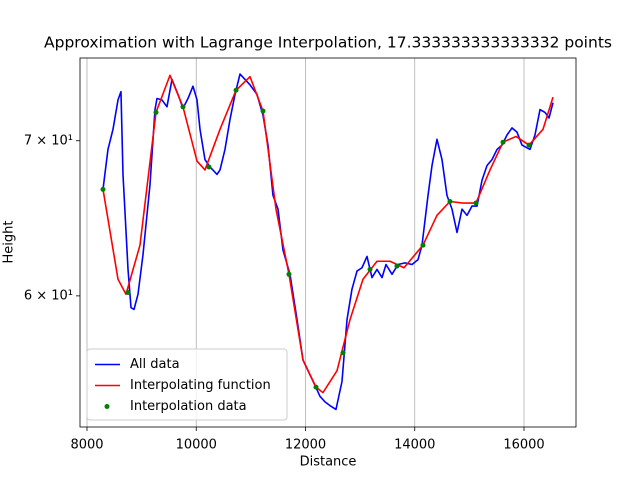 The height and width of the screenshot is (480, 640). What do you see at coordinates (86, 445) in the screenshot?
I see `x-tick-label: 8000` at bounding box center [86, 445].